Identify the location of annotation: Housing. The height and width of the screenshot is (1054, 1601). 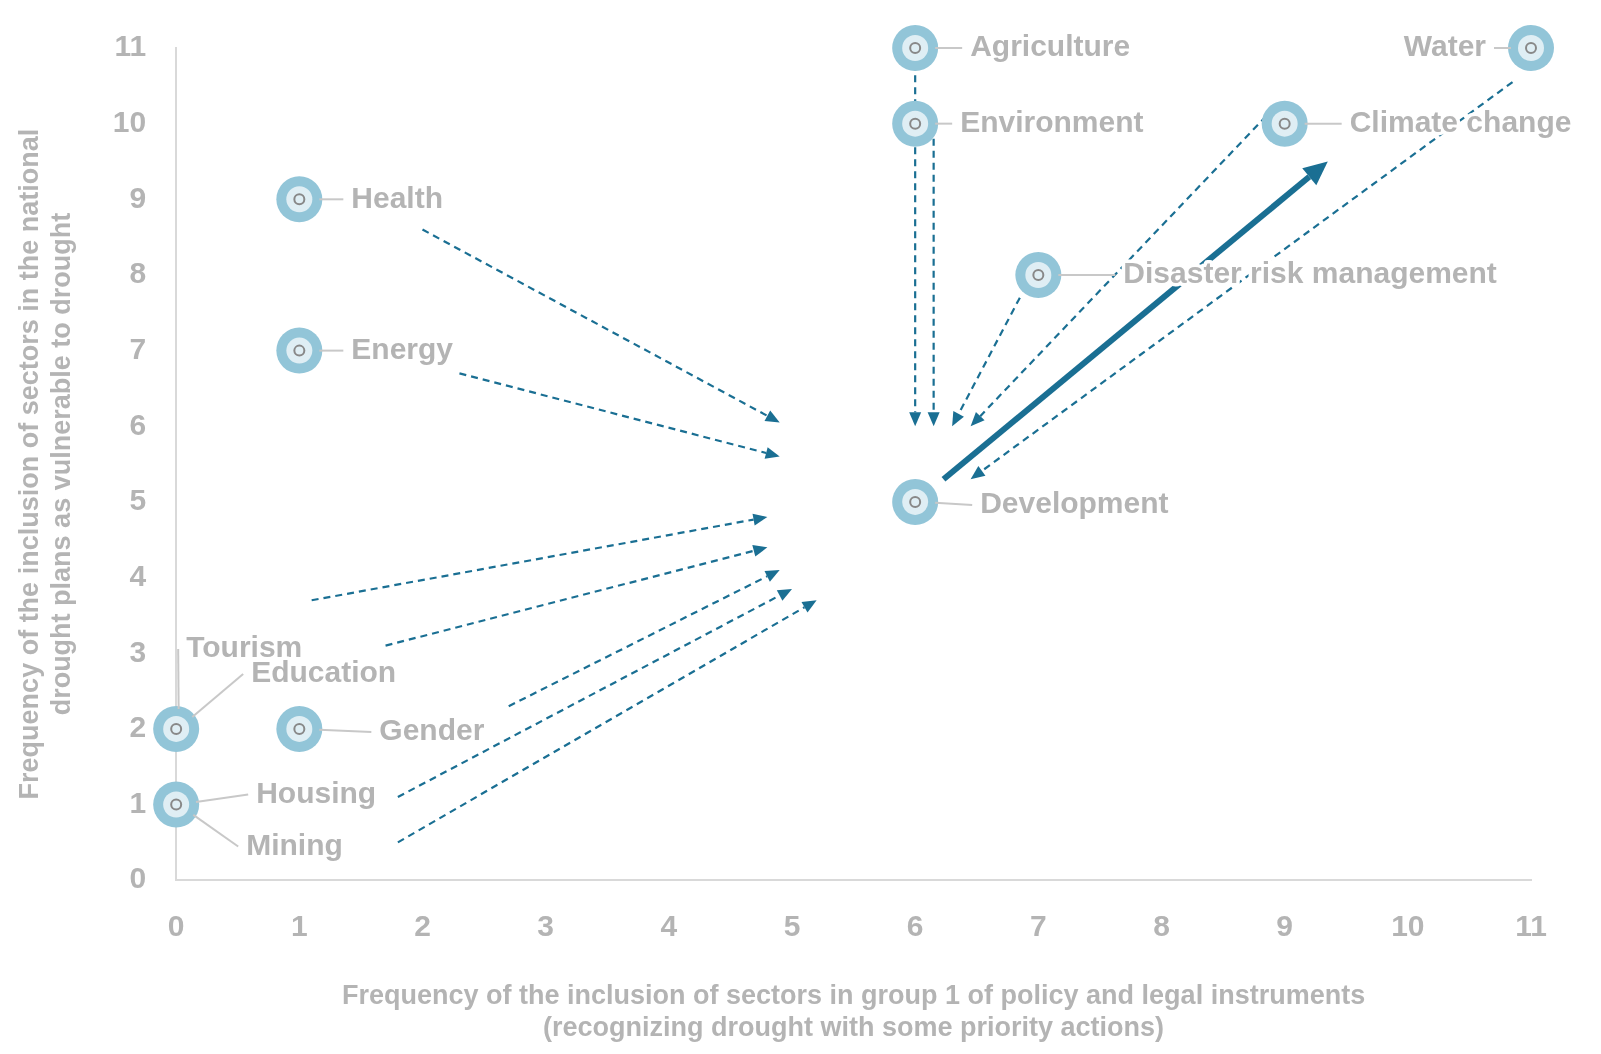
(316, 792).